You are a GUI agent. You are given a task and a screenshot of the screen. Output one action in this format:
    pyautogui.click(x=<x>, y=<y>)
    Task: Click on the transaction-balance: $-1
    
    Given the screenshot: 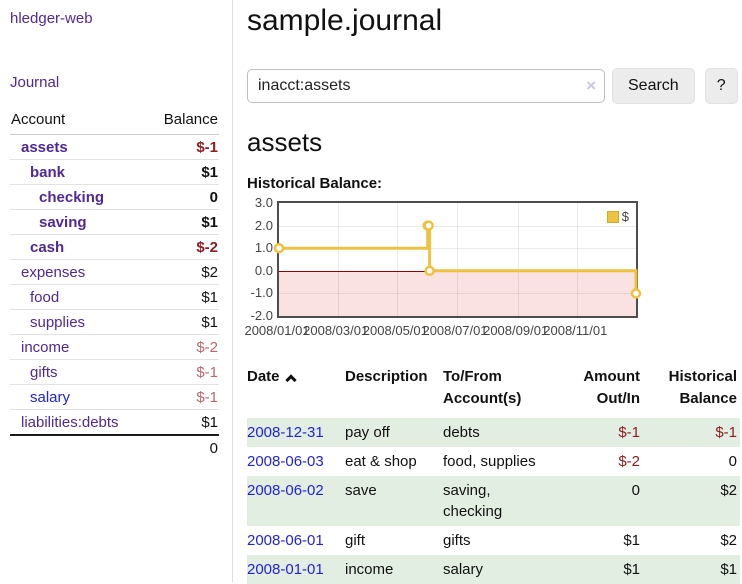 What is the action you would take?
    pyautogui.click(x=691, y=432)
    